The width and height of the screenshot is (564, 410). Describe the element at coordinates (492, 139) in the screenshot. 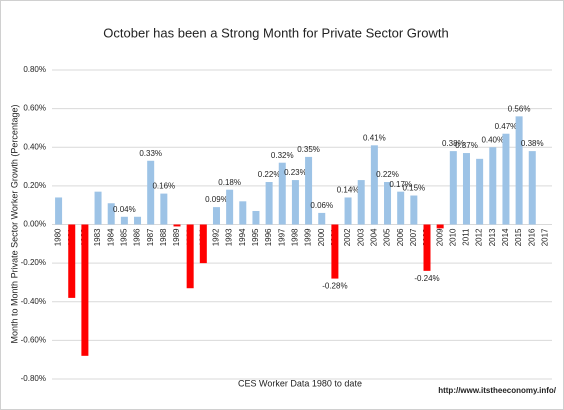

I see `value-label: 0.40%` at that location.